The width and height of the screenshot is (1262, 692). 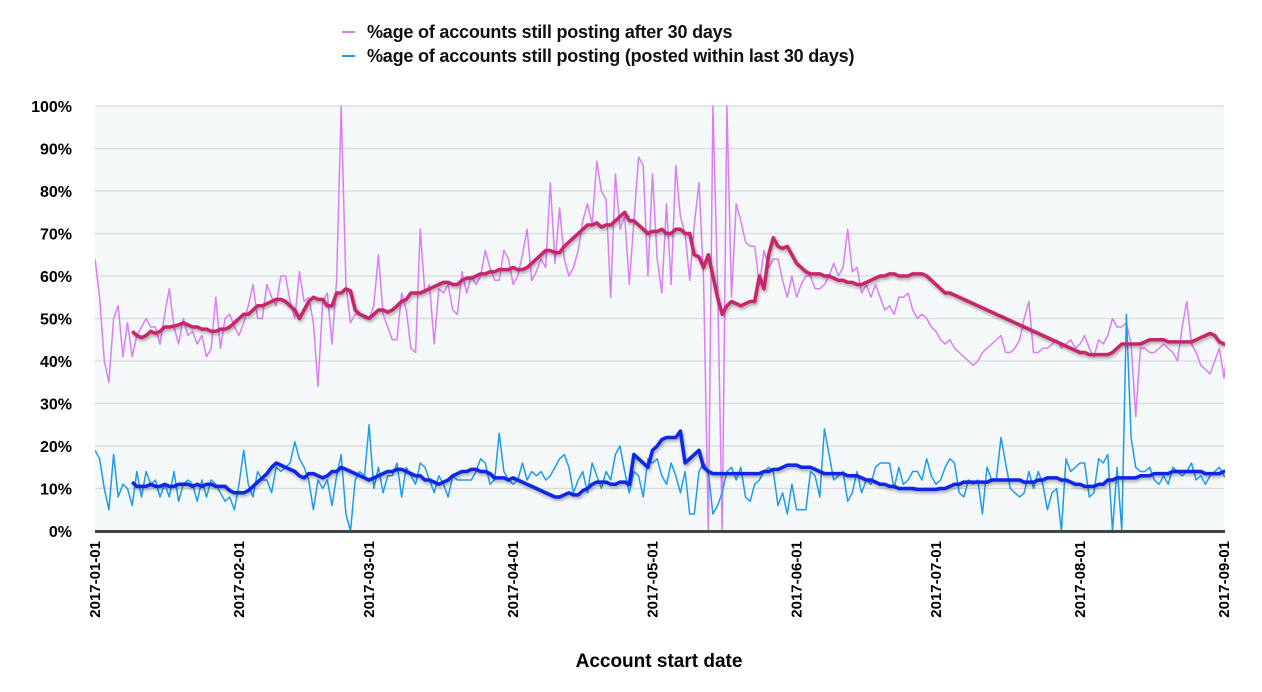 I want to click on y-tick-label: 70%, so click(x=56, y=235).